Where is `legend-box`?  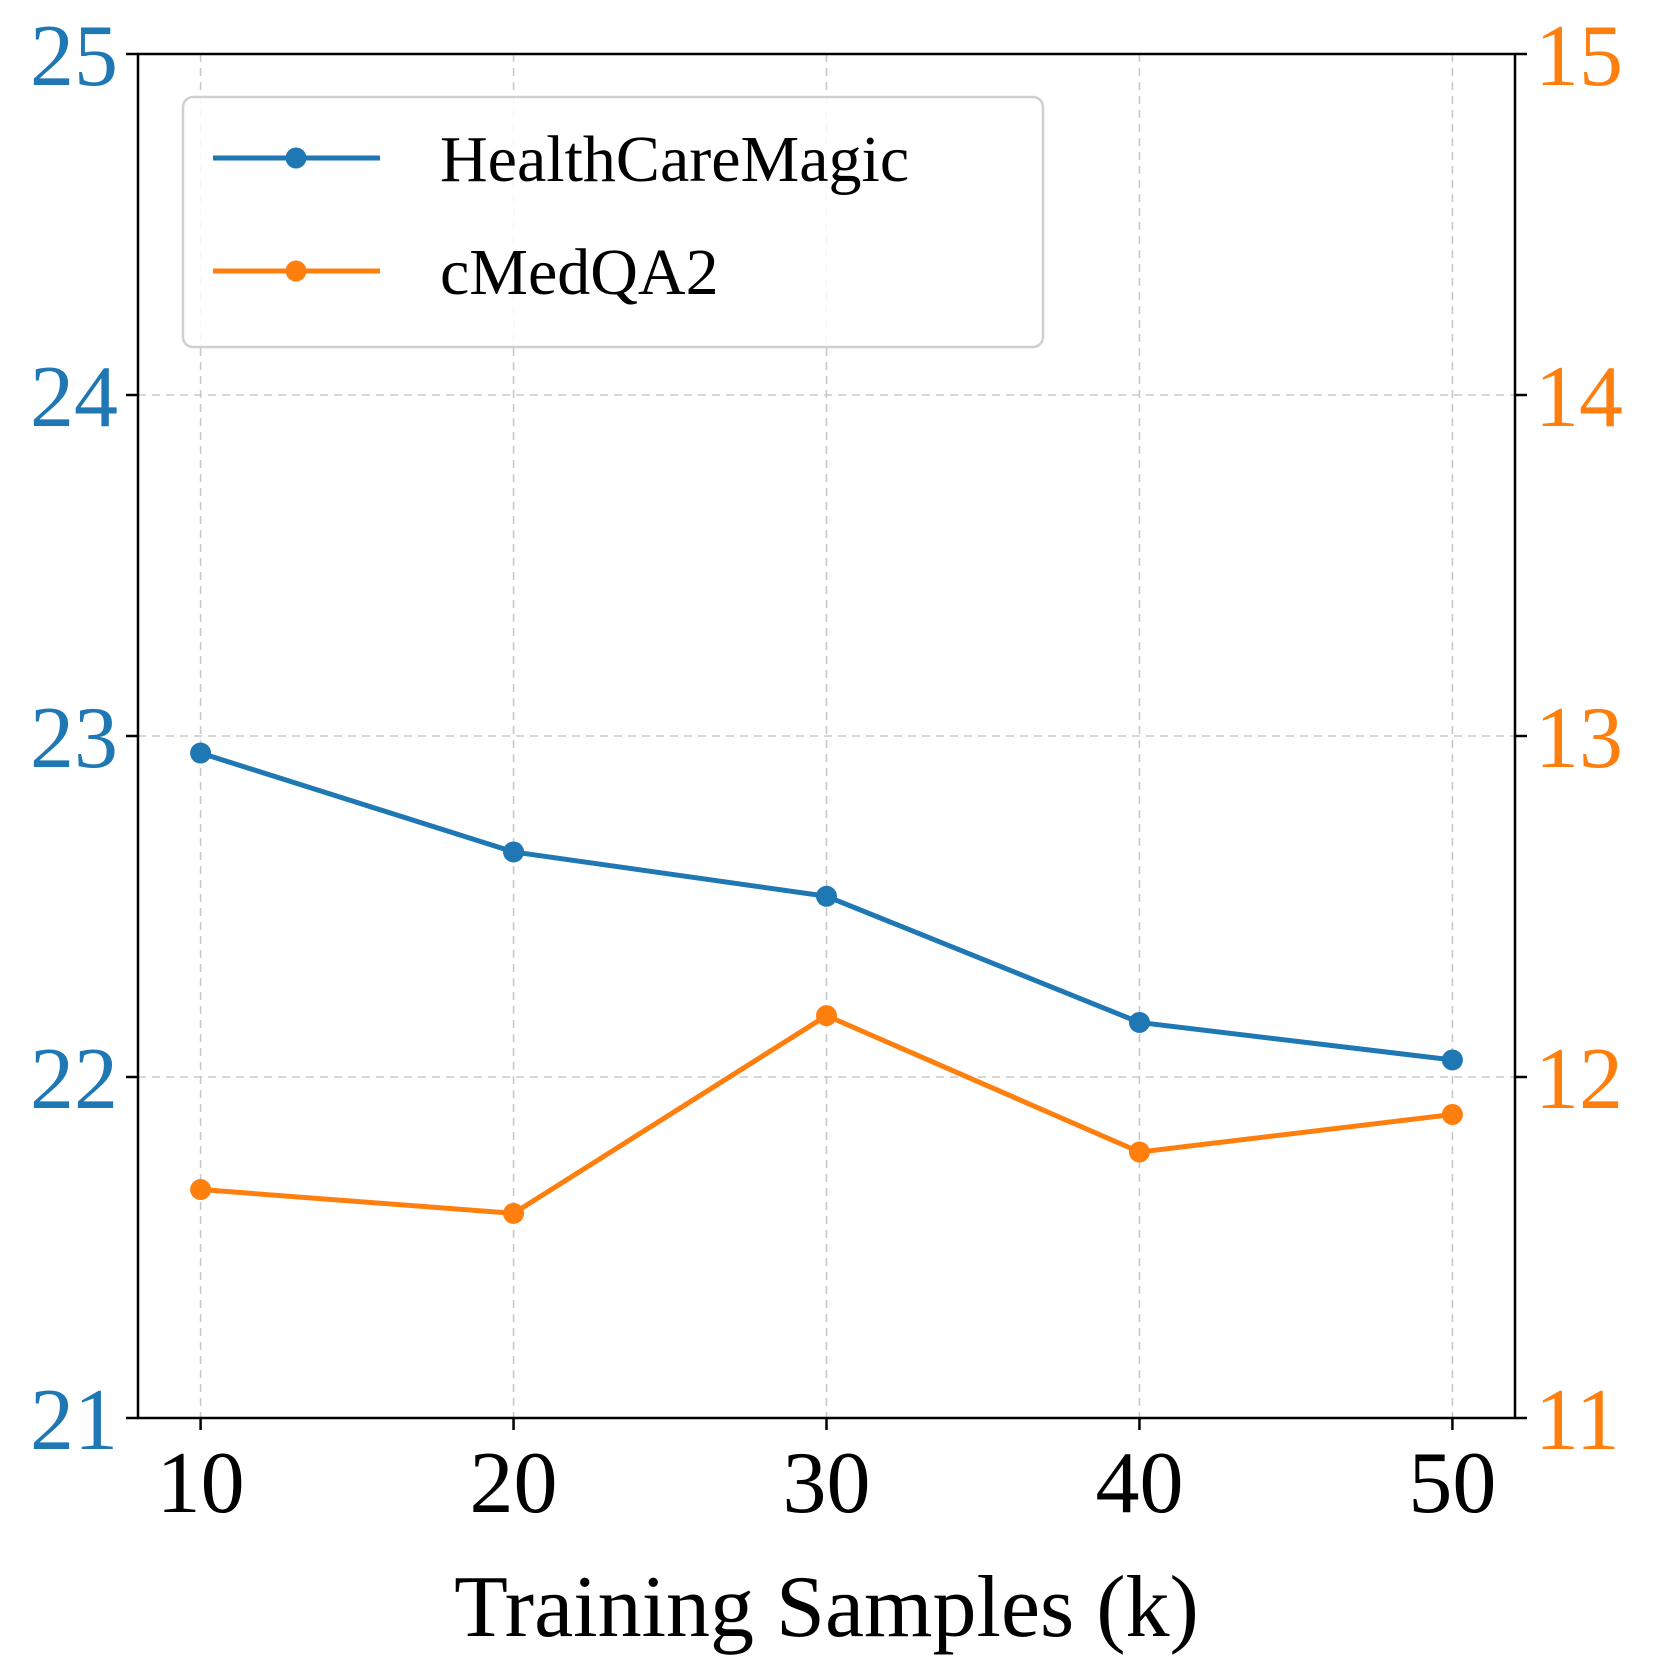 legend-box is located at coordinates (613, 222).